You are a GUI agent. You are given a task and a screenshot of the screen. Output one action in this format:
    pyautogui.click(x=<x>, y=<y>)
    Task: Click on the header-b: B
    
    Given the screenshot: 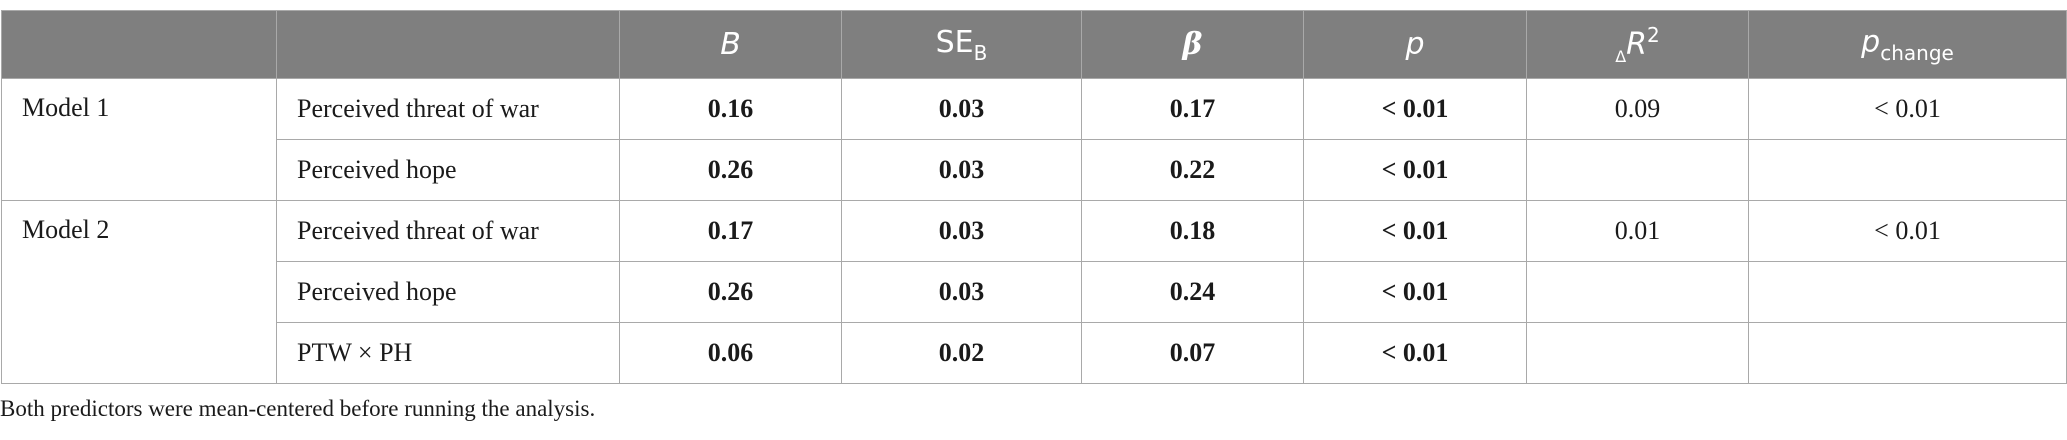 What is the action you would take?
    pyautogui.click(x=730, y=44)
    